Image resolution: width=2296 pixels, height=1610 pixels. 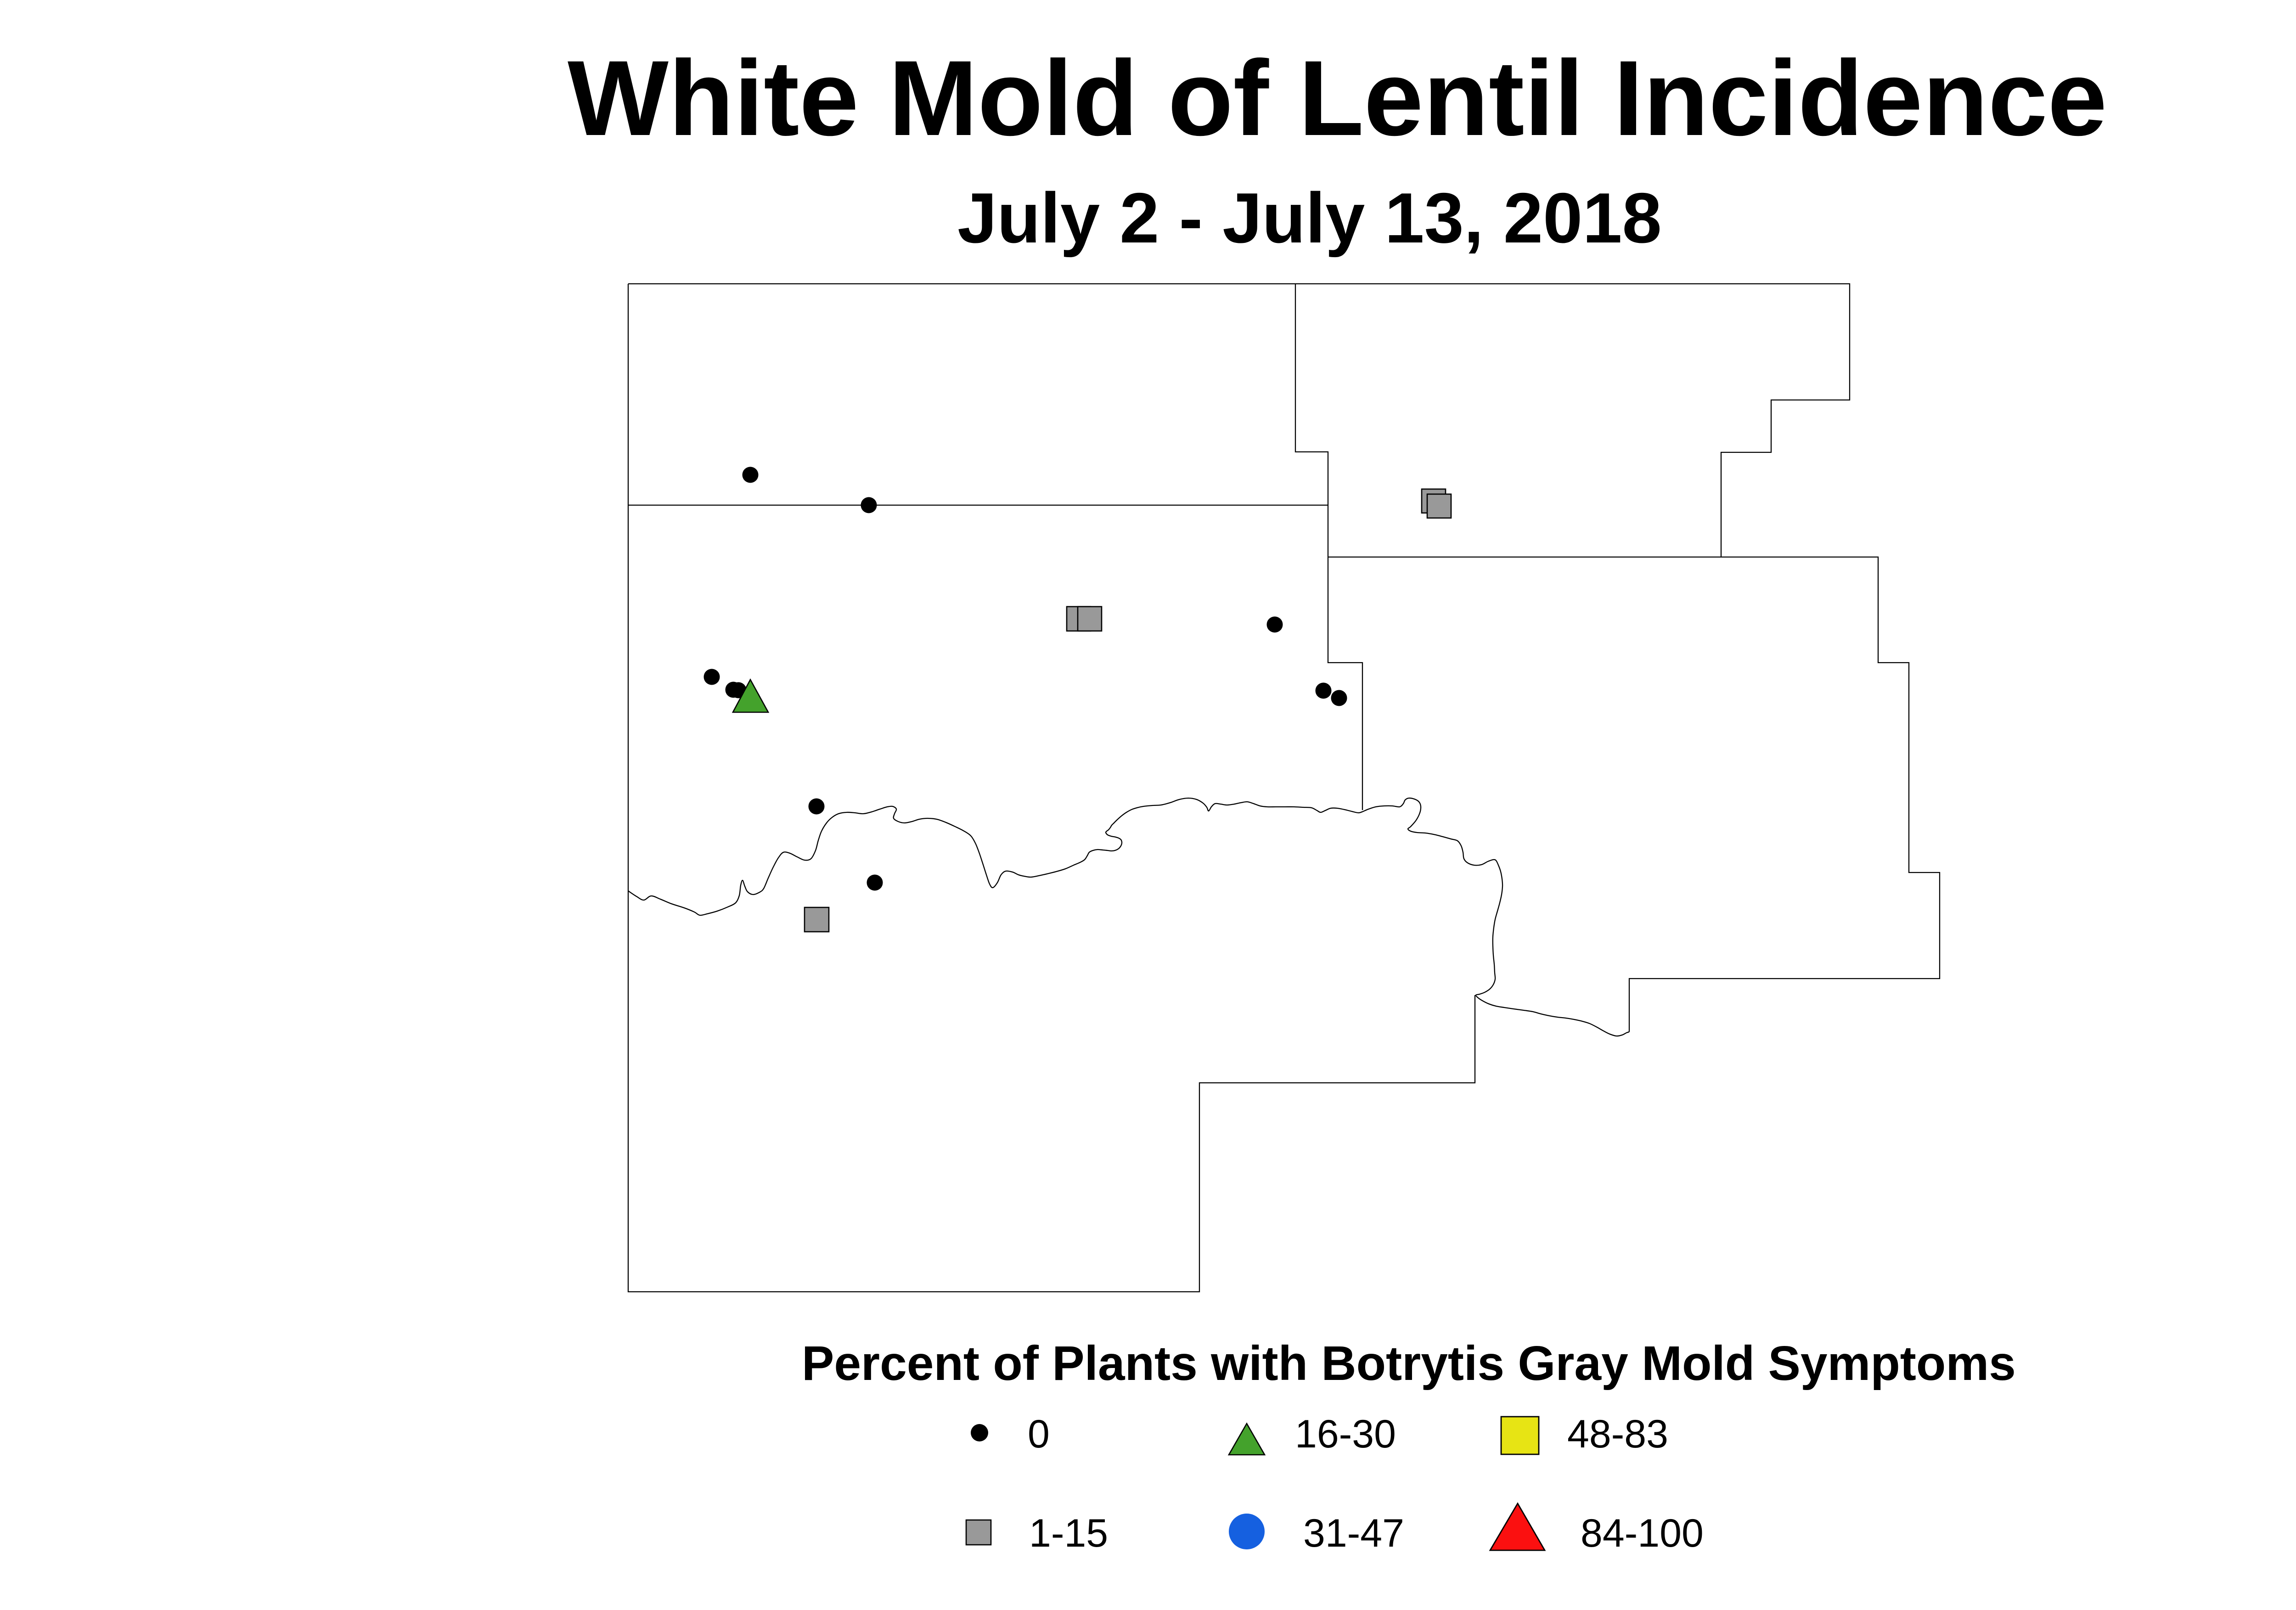 I want to click on svg-text: 16-30, so click(x=1346, y=1434).